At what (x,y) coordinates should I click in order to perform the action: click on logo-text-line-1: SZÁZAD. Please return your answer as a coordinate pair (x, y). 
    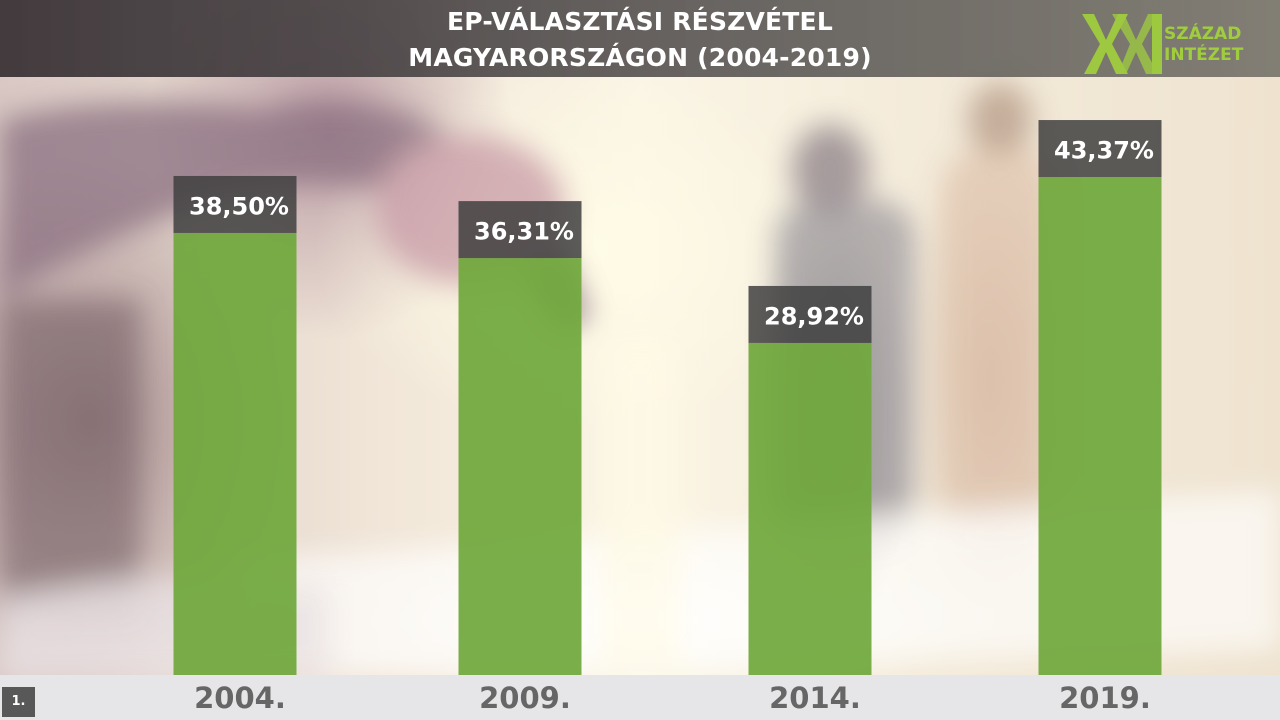
    Looking at the image, I should click on (1203, 34).